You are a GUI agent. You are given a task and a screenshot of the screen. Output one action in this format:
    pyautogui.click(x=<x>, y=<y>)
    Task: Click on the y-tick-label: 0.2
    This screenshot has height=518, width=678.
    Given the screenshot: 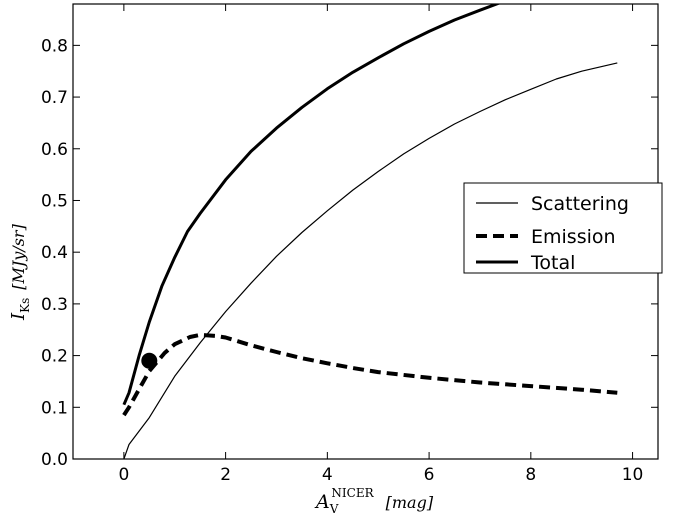 What is the action you would take?
    pyautogui.click(x=54, y=357)
    